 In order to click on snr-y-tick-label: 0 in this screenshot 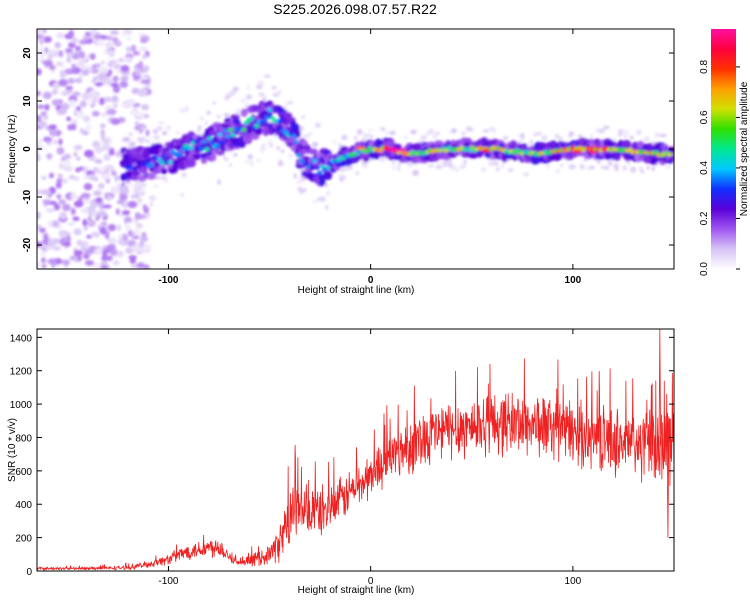, I will do `click(29, 572)`.